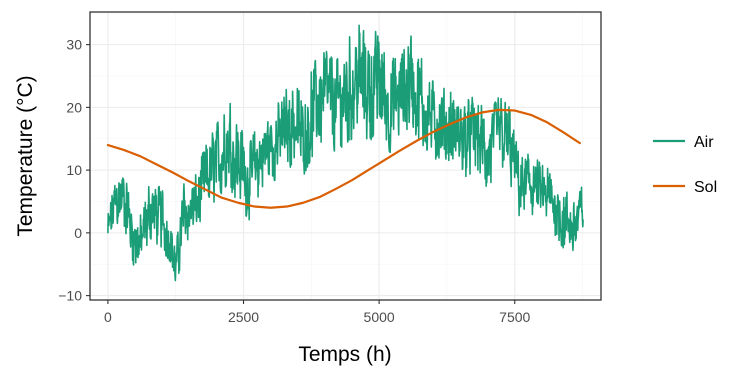 This screenshot has height=368, width=739. I want to click on y-tick-label: 20, so click(74, 107).